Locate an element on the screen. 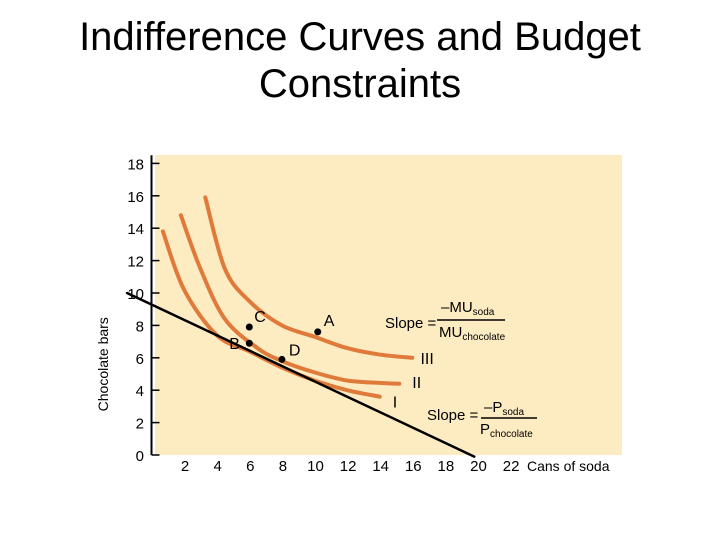 Image resolution: width=720 pixels, height=540 pixels. x-tick-label: 6 is located at coordinates (250, 466).